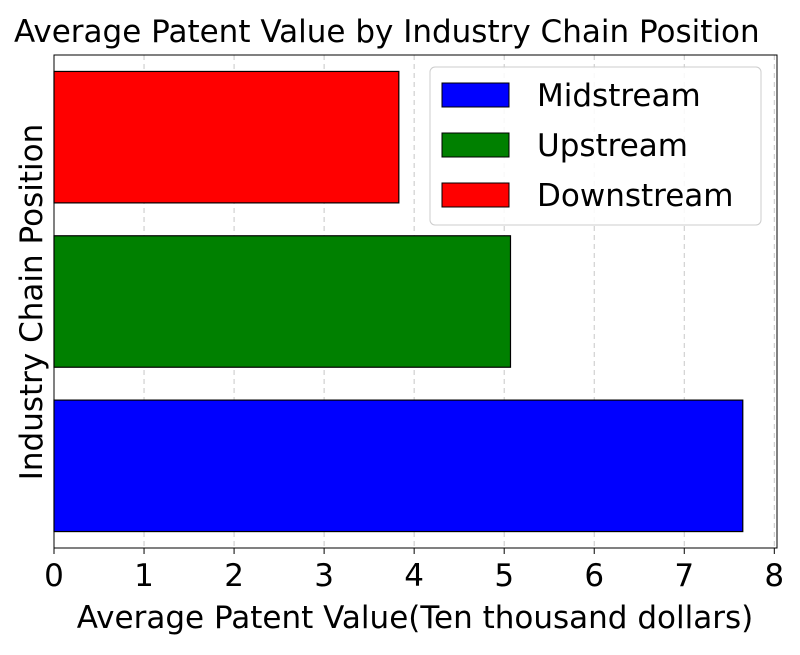  What do you see at coordinates (324, 576) in the screenshot?
I see `x-tick-label: 3` at bounding box center [324, 576].